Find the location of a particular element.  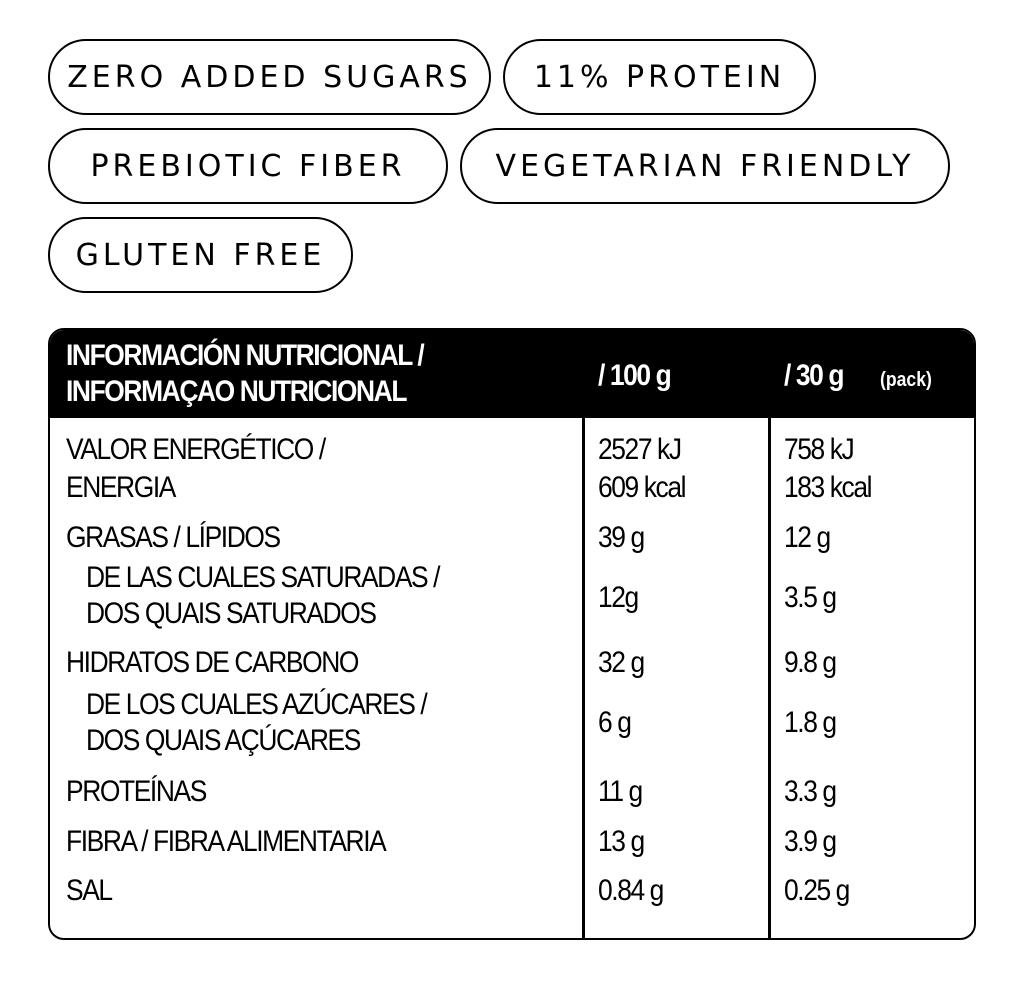

value-per100: 609 kcal is located at coordinates (642, 487).